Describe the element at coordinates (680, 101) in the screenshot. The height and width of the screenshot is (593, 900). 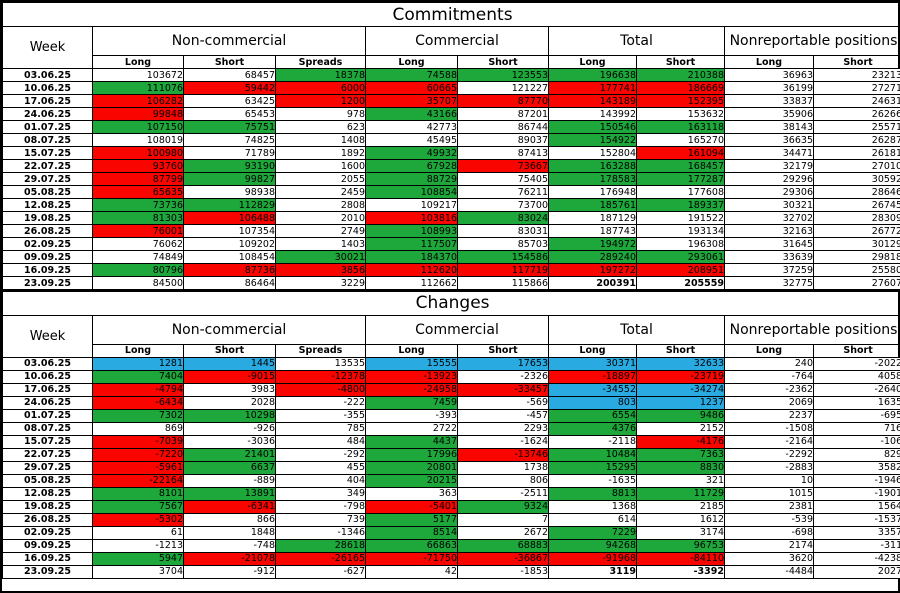
I see `value-cell: 152395` at that location.